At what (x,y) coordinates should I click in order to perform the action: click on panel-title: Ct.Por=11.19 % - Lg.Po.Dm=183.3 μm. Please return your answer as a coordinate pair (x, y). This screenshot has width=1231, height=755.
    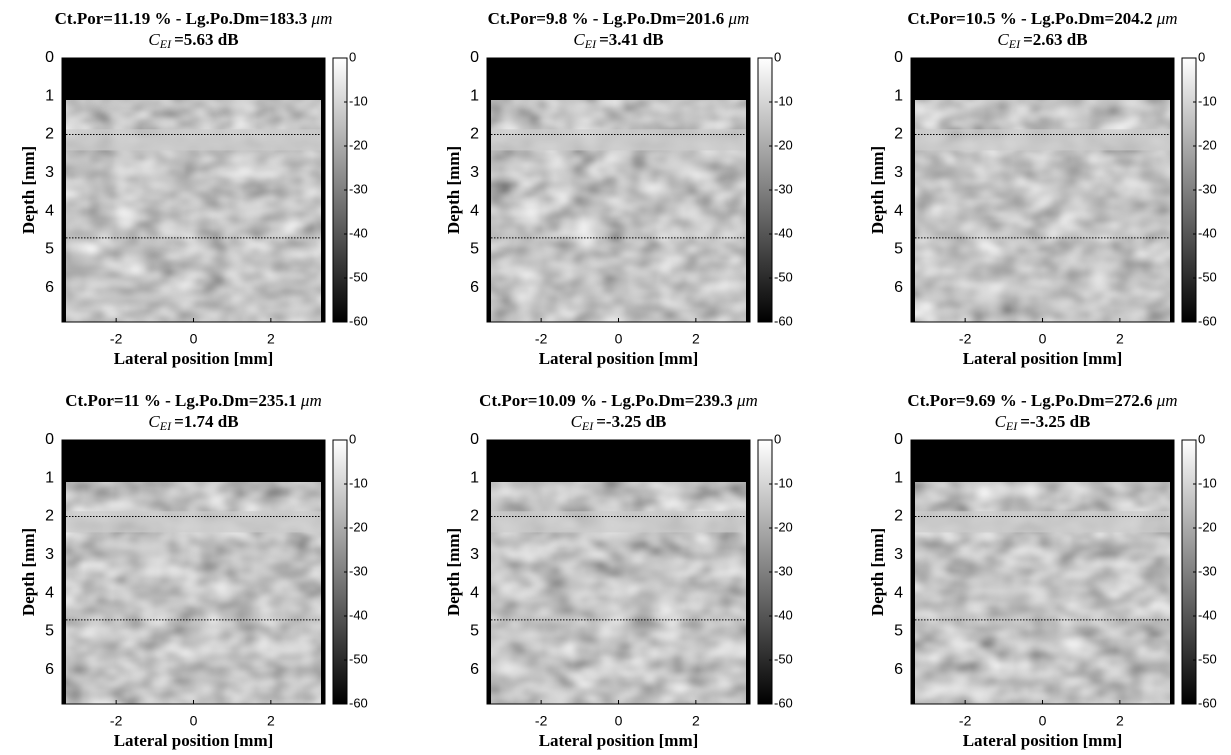
    Looking at the image, I should click on (194, 18).